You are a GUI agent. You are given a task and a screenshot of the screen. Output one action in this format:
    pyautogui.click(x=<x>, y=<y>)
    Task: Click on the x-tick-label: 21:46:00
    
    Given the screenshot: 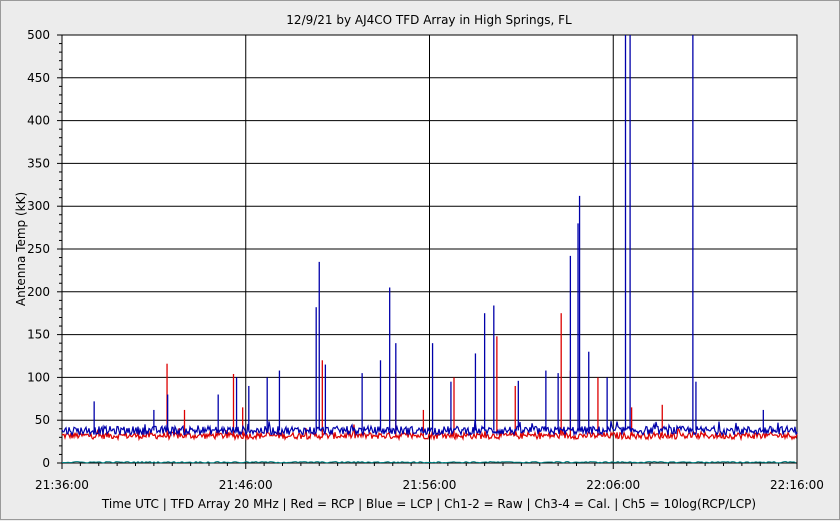 What is the action you would take?
    pyautogui.click(x=246, y=485)
    